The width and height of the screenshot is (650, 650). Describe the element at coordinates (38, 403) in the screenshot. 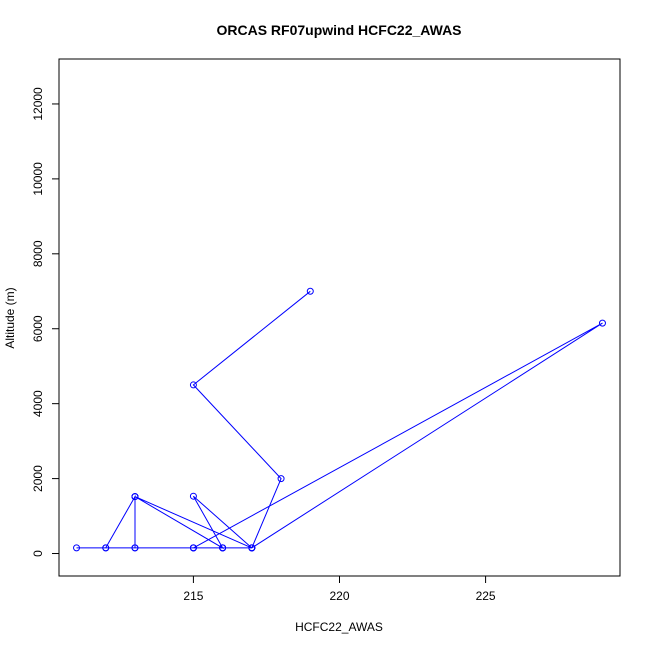

I see `y-tick-label: 4000` at that location.